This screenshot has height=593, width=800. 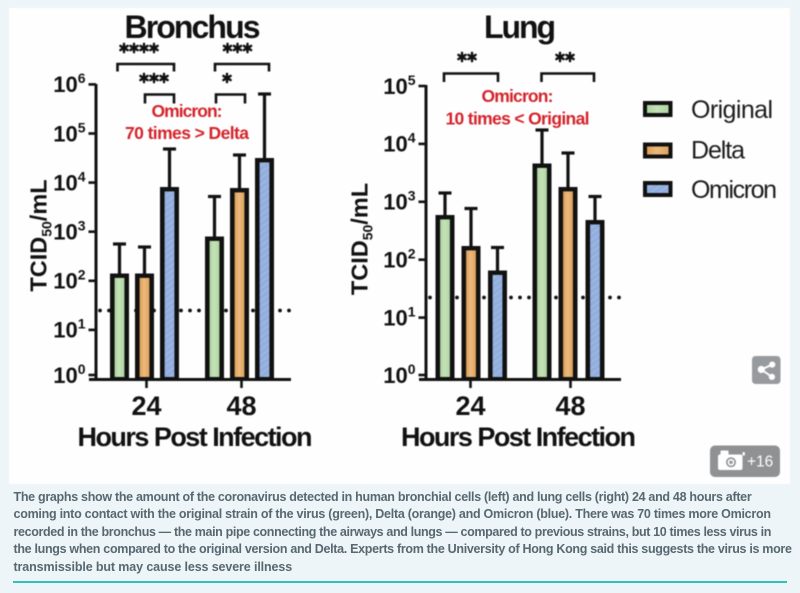 I want to click on svg-text: Delta, so click(x=718, y=151).